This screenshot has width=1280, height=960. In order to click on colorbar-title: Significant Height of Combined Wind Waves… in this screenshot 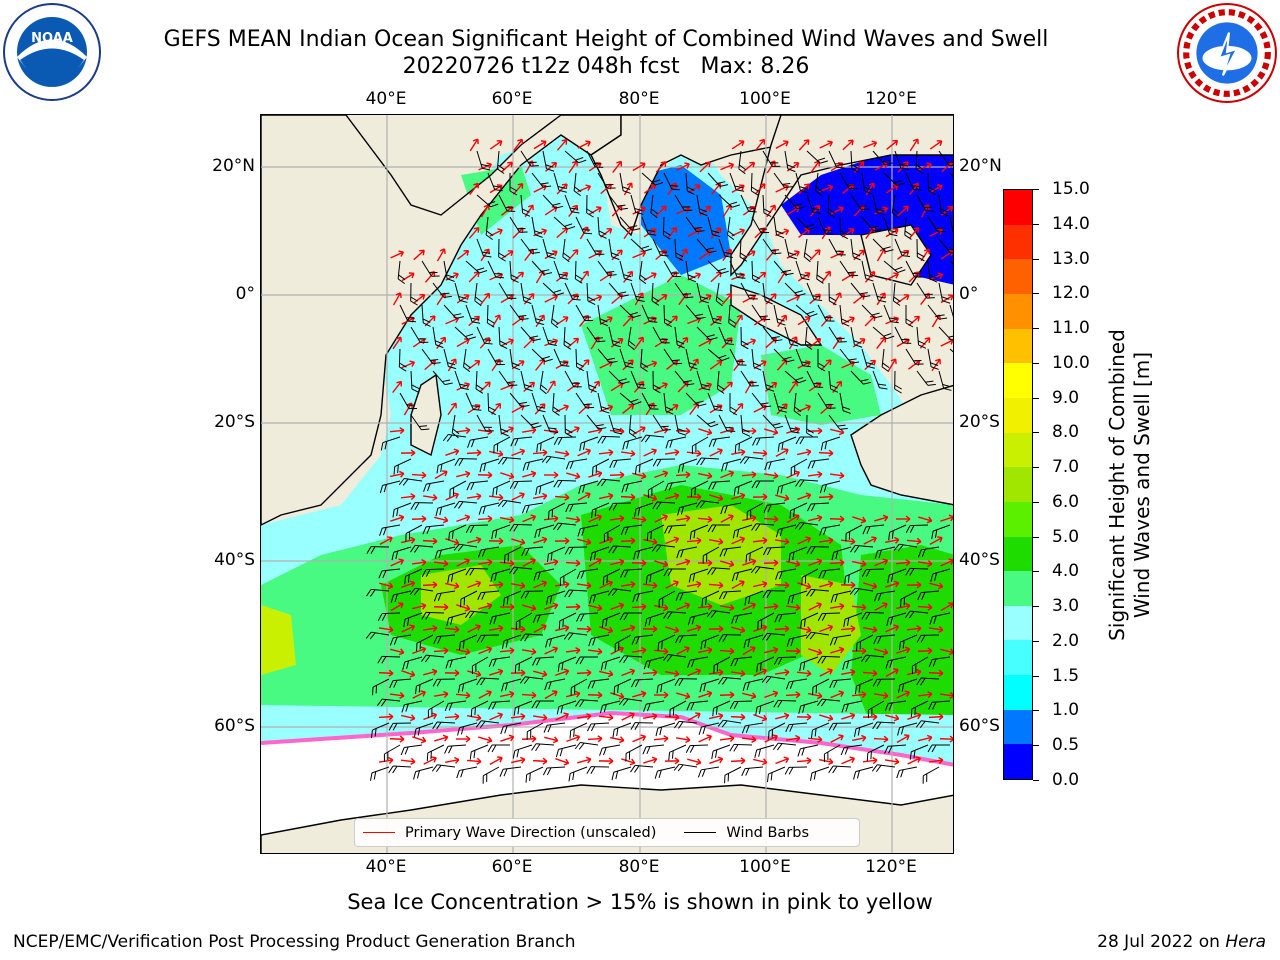, I will do `click(1130, 485)`.